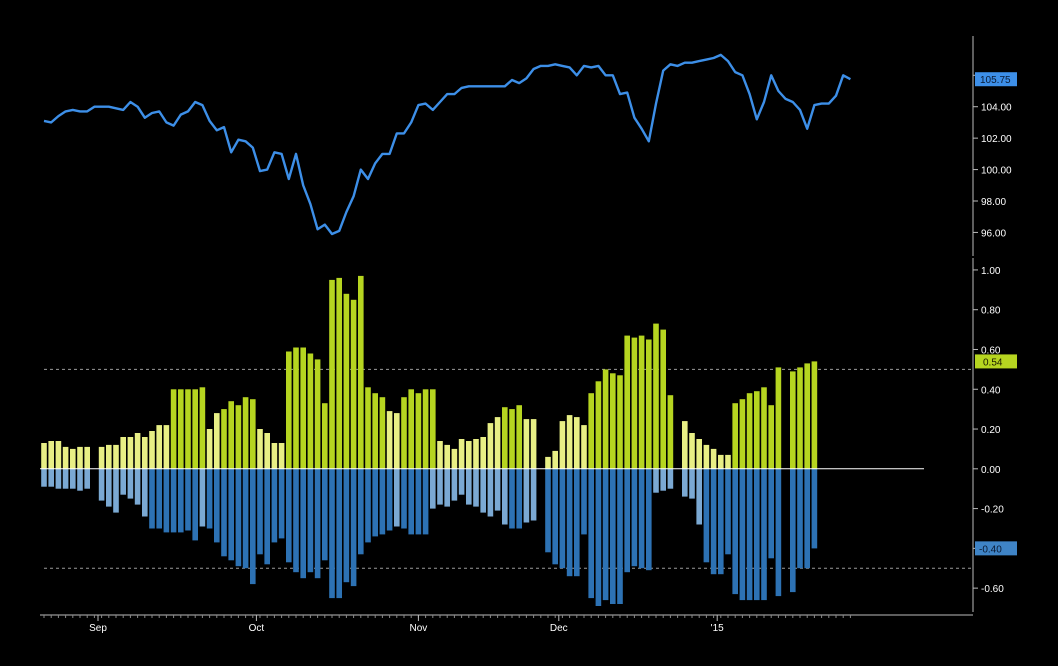 The height and width of the screenshot is (666, 1058). Describe the element at coordinates (993, 202) in the screenshot. I see `price-tick-label: 98.00` at that location.